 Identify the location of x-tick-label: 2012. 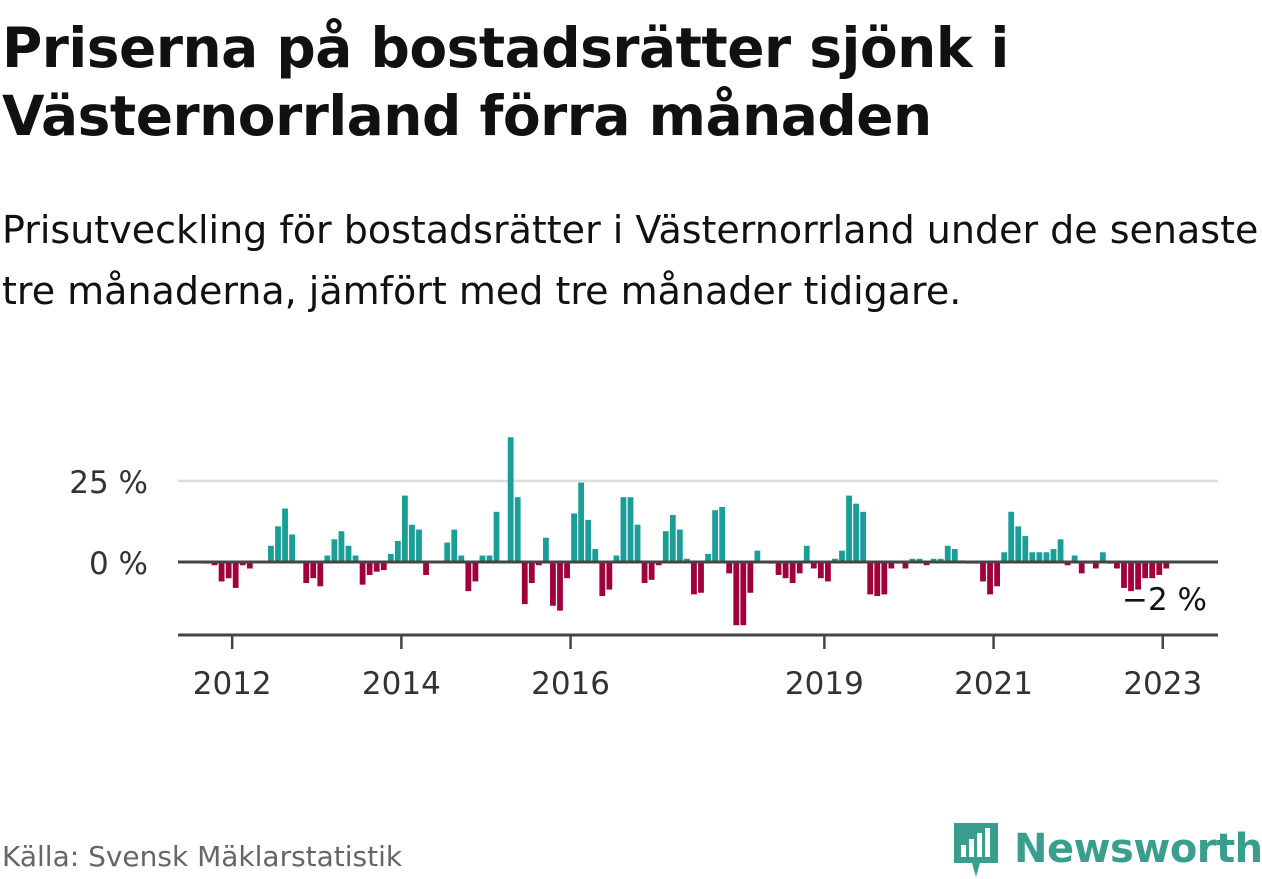
(232, 683).